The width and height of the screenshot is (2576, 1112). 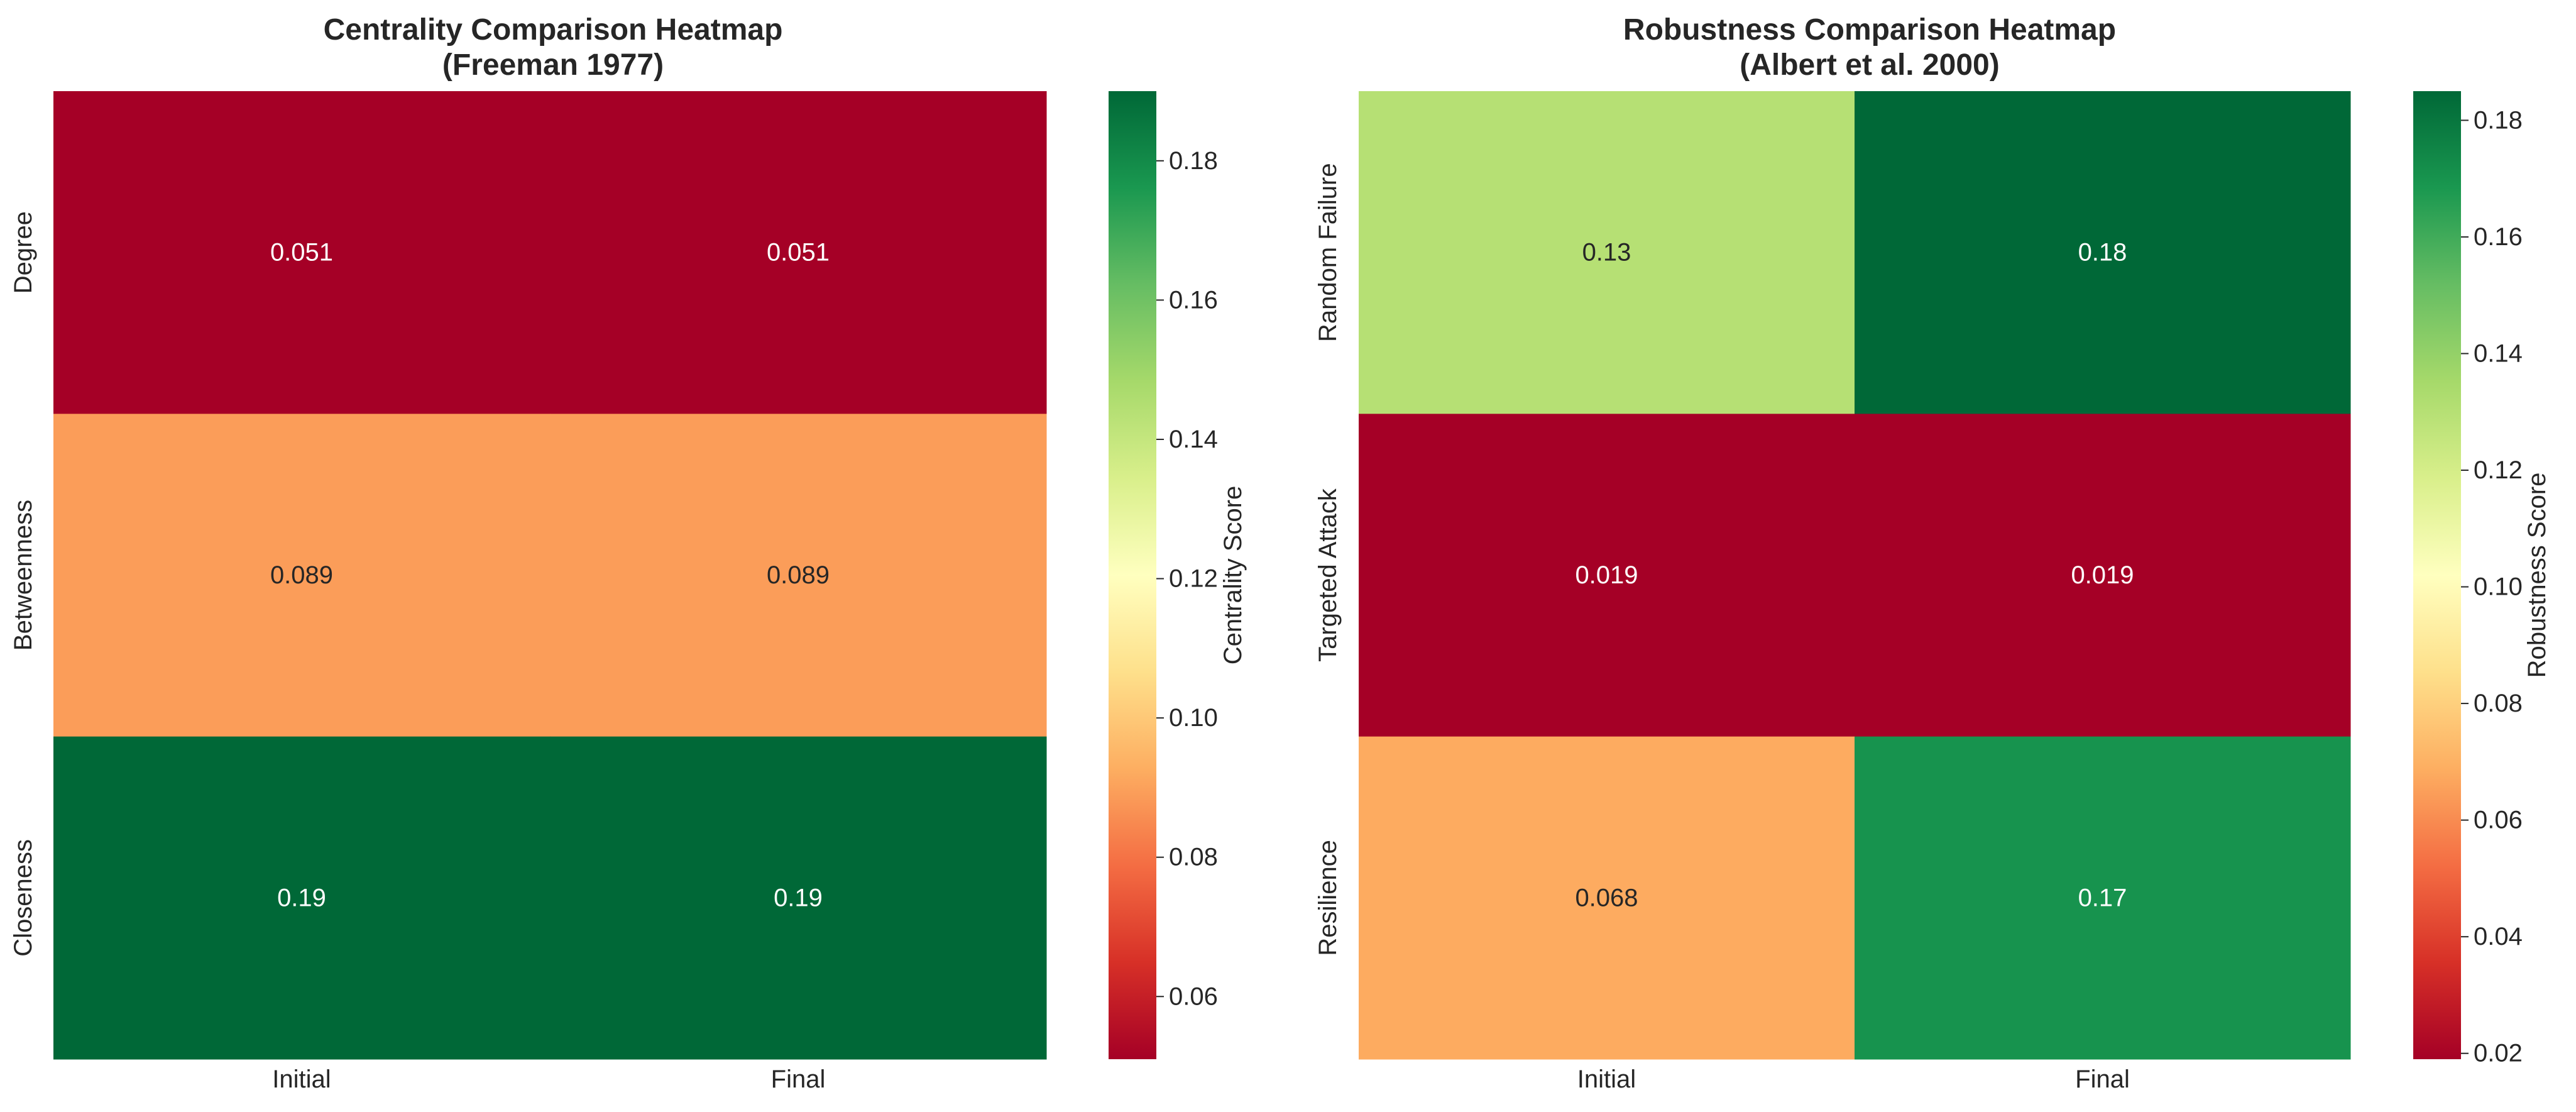 I want to click on centrality-colorbar-label: Centrality Score, so click(x=1233, y=575).